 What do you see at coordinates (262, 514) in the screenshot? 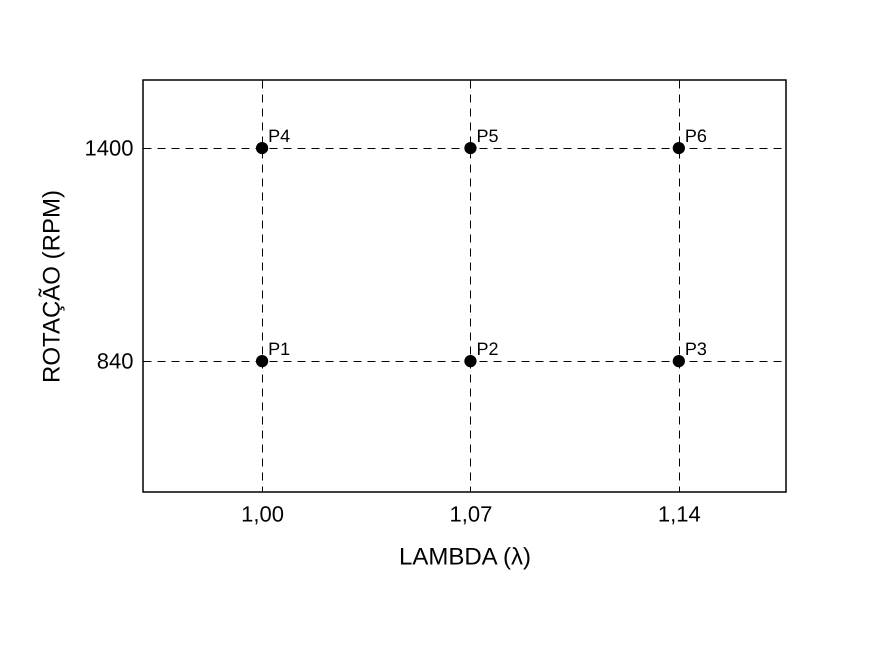
I see `x-tick-label: 1,00` at bounding box center [262, 514].